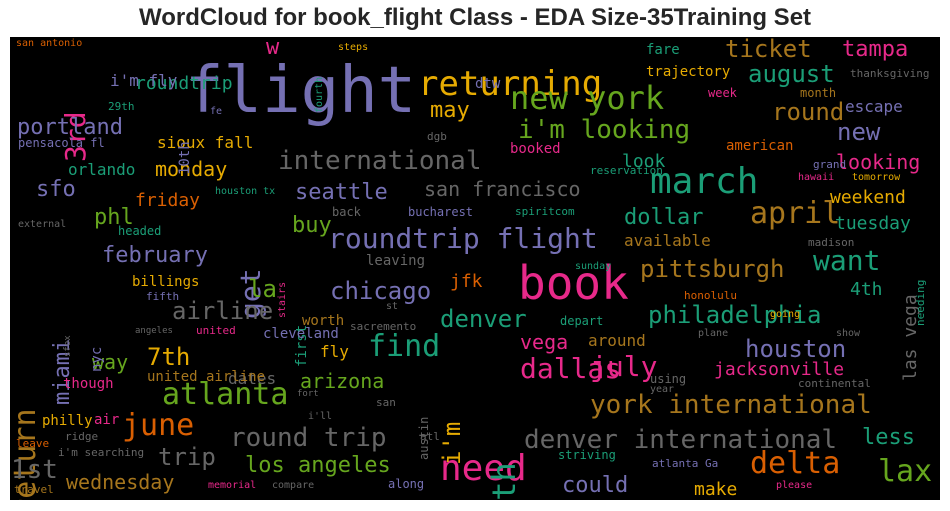  Describe the element at coordinates (731, 405) in the screenshot. I see `word-york-international: york international` at that location.